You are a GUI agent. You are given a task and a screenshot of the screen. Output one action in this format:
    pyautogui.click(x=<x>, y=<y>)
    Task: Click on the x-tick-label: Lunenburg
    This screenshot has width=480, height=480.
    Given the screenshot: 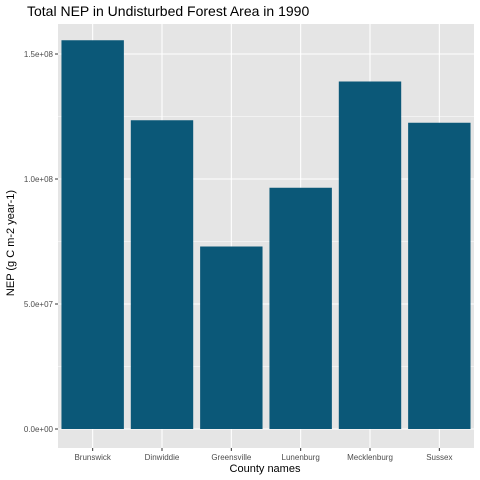 What is the action you would take?
    pyautogui.click(x=301, y=457)
    